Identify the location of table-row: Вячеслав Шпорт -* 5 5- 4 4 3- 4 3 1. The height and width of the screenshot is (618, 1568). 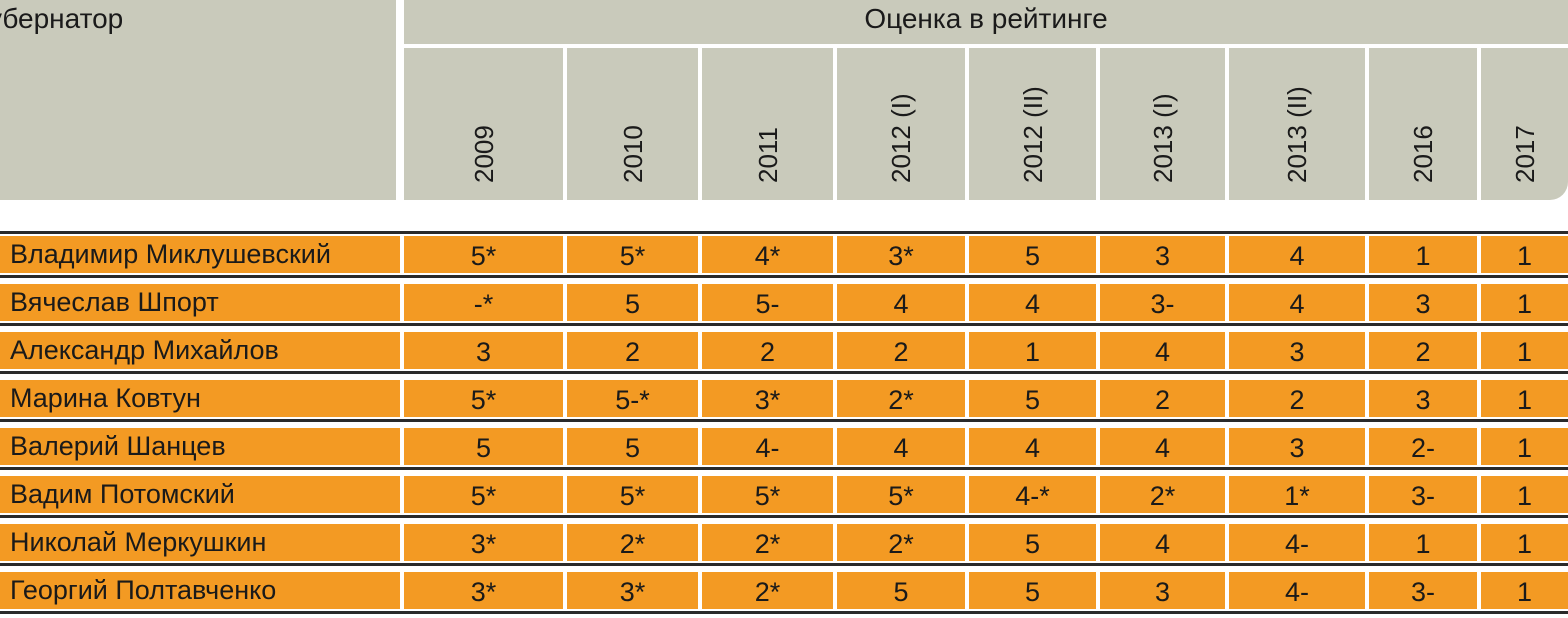
(784, 302).